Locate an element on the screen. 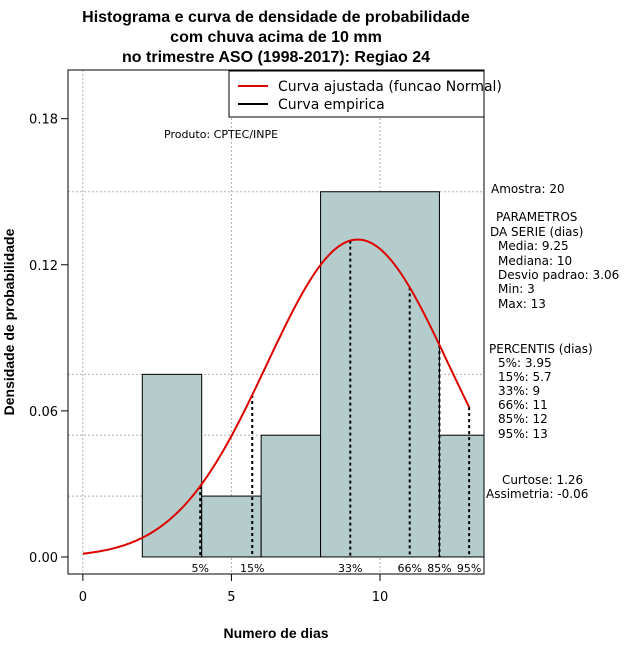 The image size is (640, 660). x-tick-label: 10 is located at coordinates (380, 597).